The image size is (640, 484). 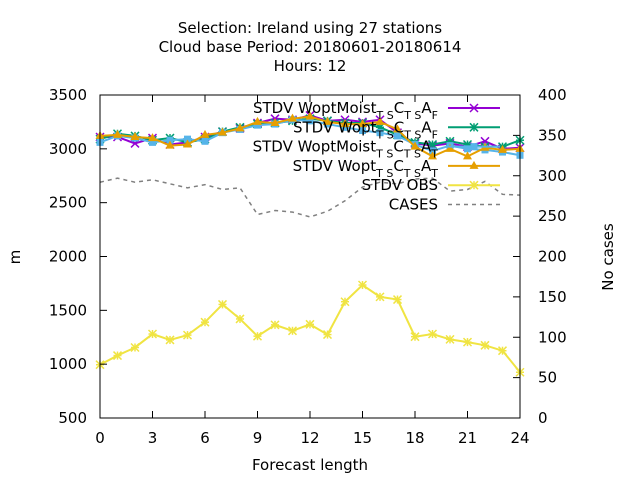 I want to click on x-tick-label: 9, so click(x=258, y=438).